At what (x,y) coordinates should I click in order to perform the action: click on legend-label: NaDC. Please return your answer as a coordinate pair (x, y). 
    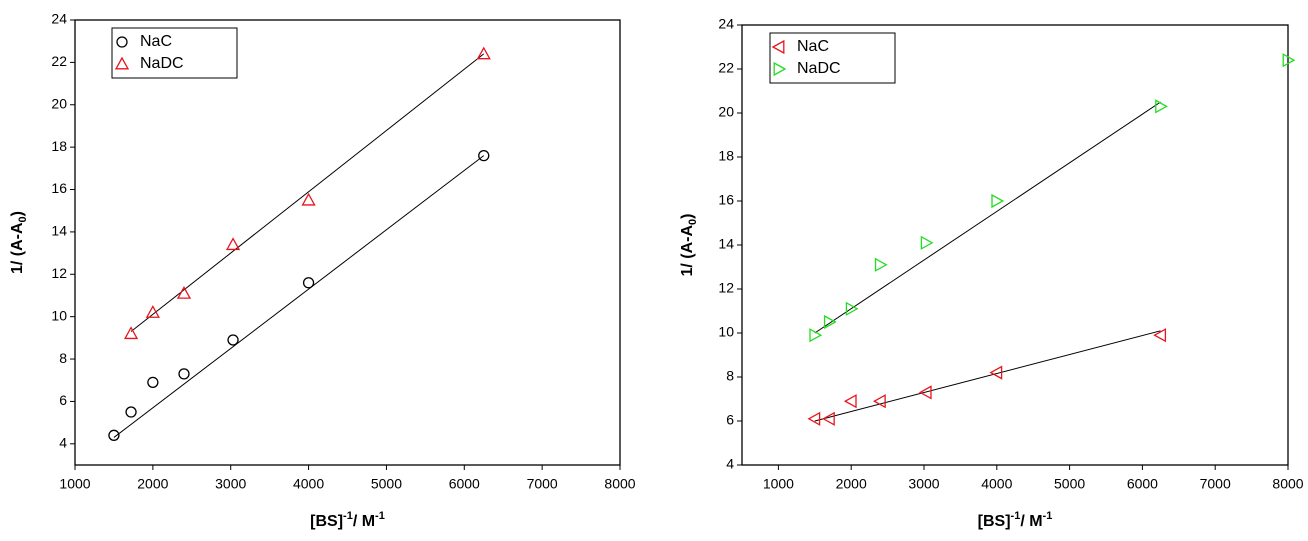
    Looking at the image, I should click on (162, 63).